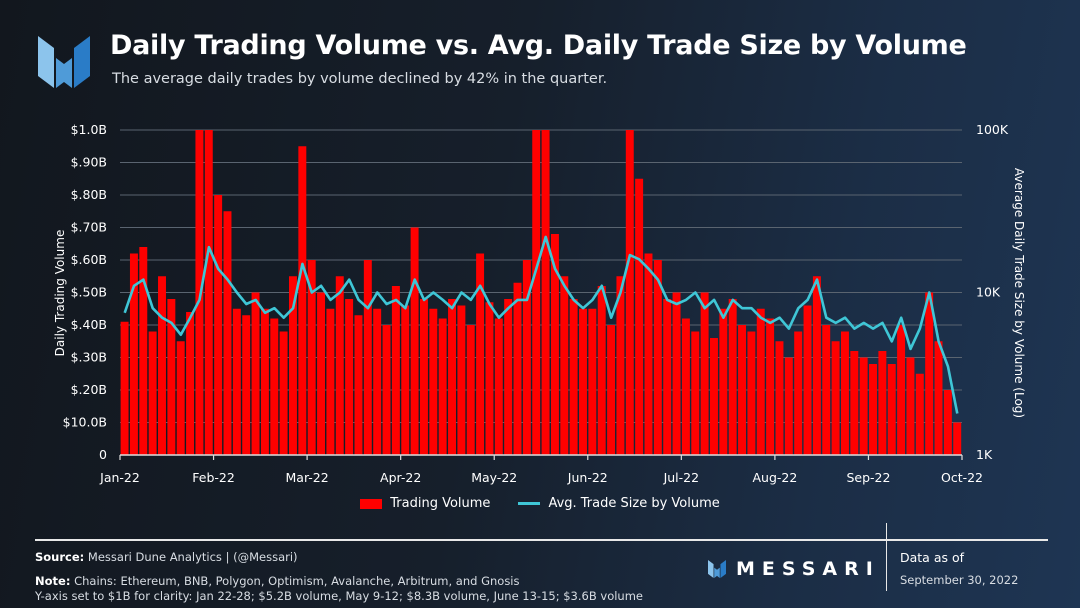 The height and width of the screenshot is (608, 1080). I want to click on x-tick-label: Feb-22, so click(213, 477).